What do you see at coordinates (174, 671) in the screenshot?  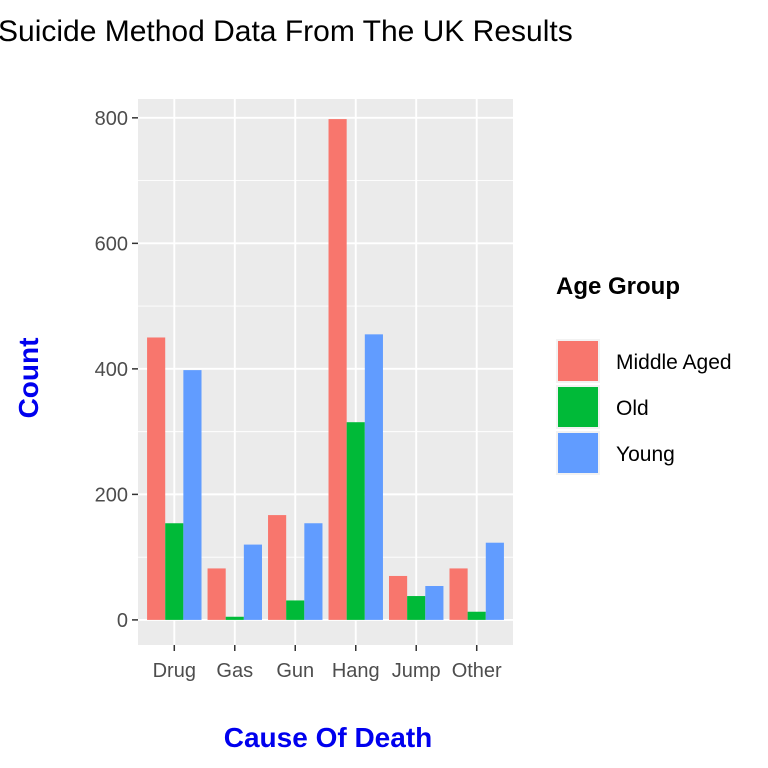 I see `x-tick-label: Drug` at bounding box center [174, 671].